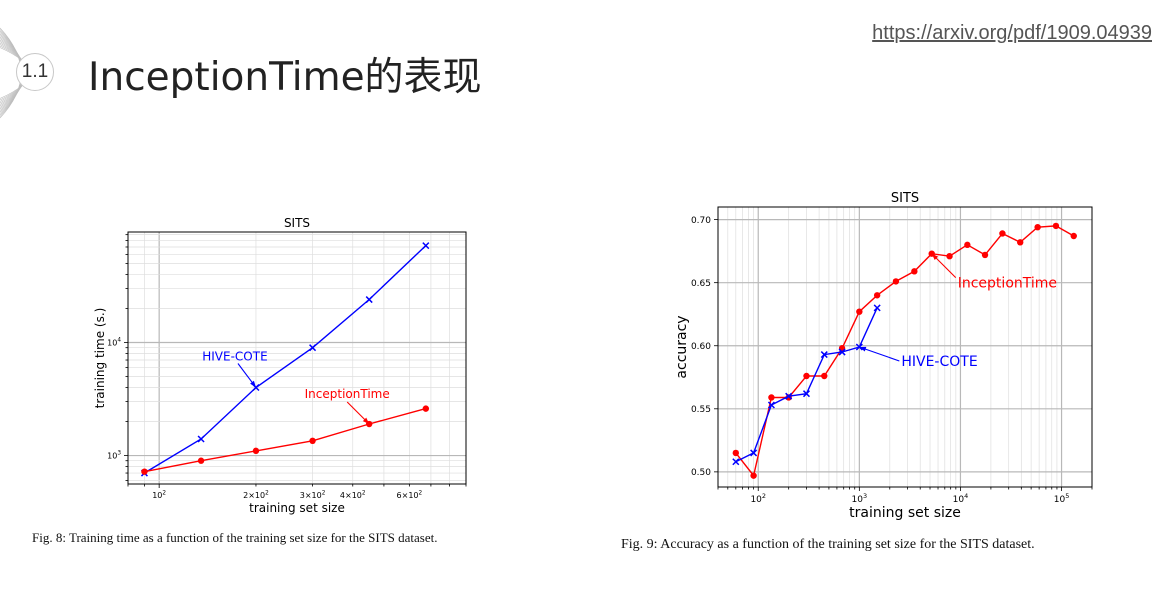 The image size is (1166, 594). I want to click on x-tick-label: 3×10², so click(313, 495).